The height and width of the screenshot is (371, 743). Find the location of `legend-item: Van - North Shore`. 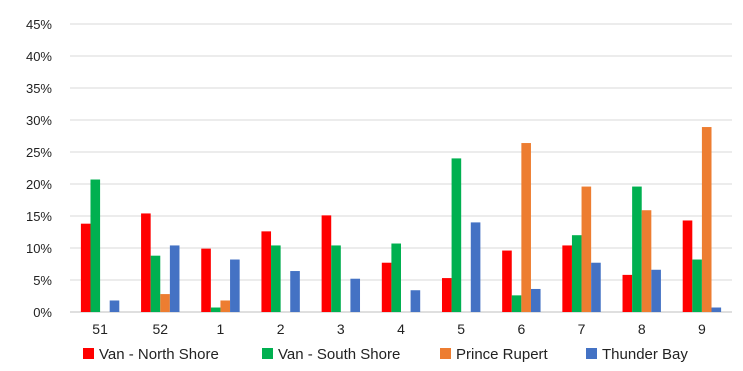

legend-item: Van - North Shore is located at coordinates (151, 354).